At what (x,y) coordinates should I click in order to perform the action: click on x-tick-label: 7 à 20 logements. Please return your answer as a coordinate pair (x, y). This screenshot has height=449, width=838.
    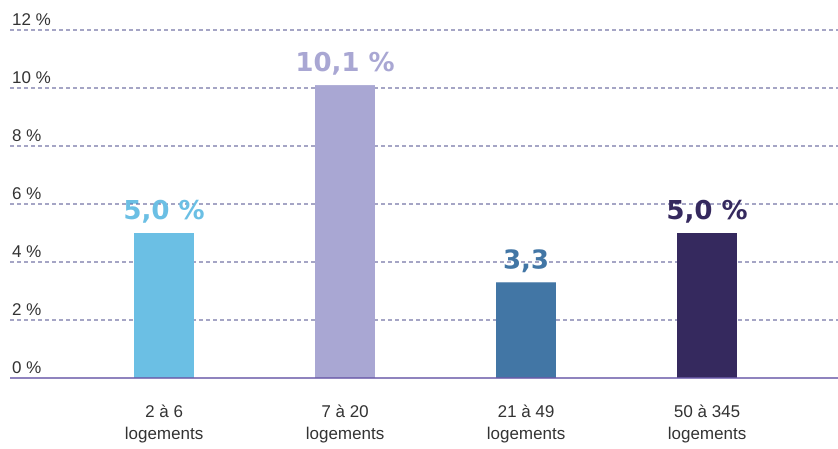
    Looking at the image, I should click on (345, 422).